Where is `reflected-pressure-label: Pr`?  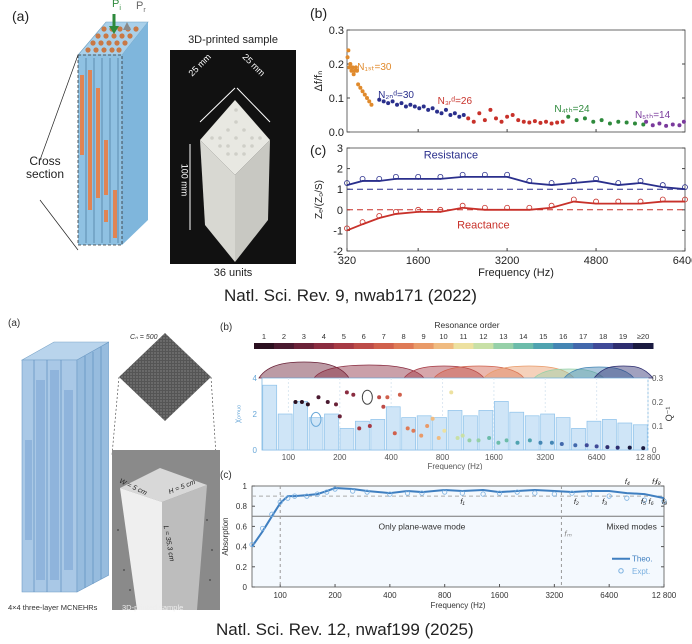
reflected-pressure-label: Pr is located at coordinates (141, 7).